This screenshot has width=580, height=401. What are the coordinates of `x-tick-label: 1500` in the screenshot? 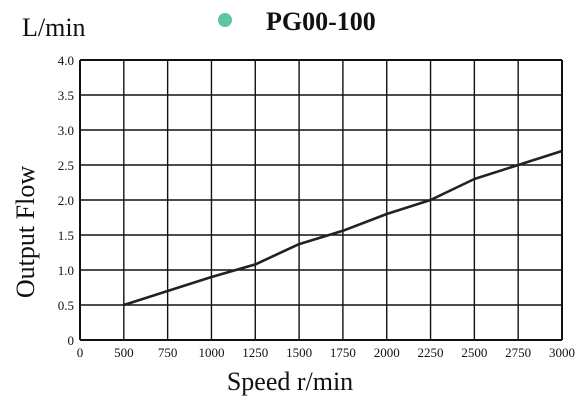 It's located at (299, 352).